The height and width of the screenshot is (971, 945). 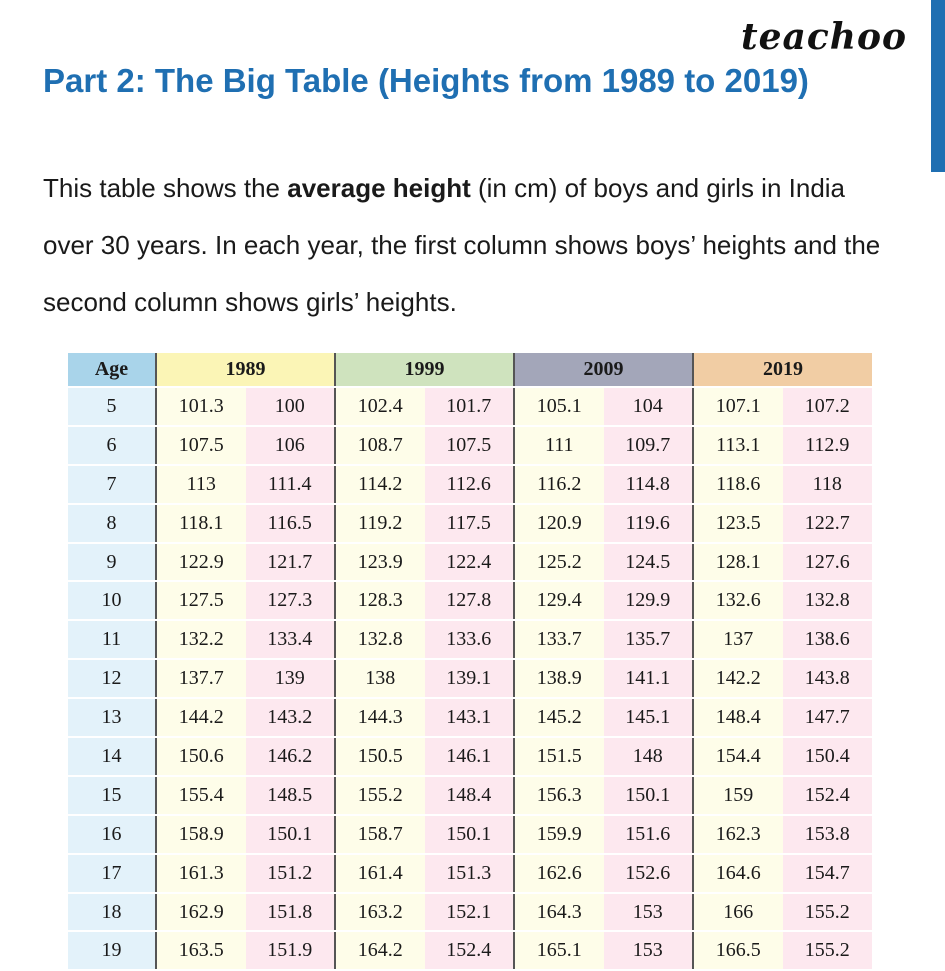 I want to click on boys-height-cell: 125.2, so click(x=558, y=562).